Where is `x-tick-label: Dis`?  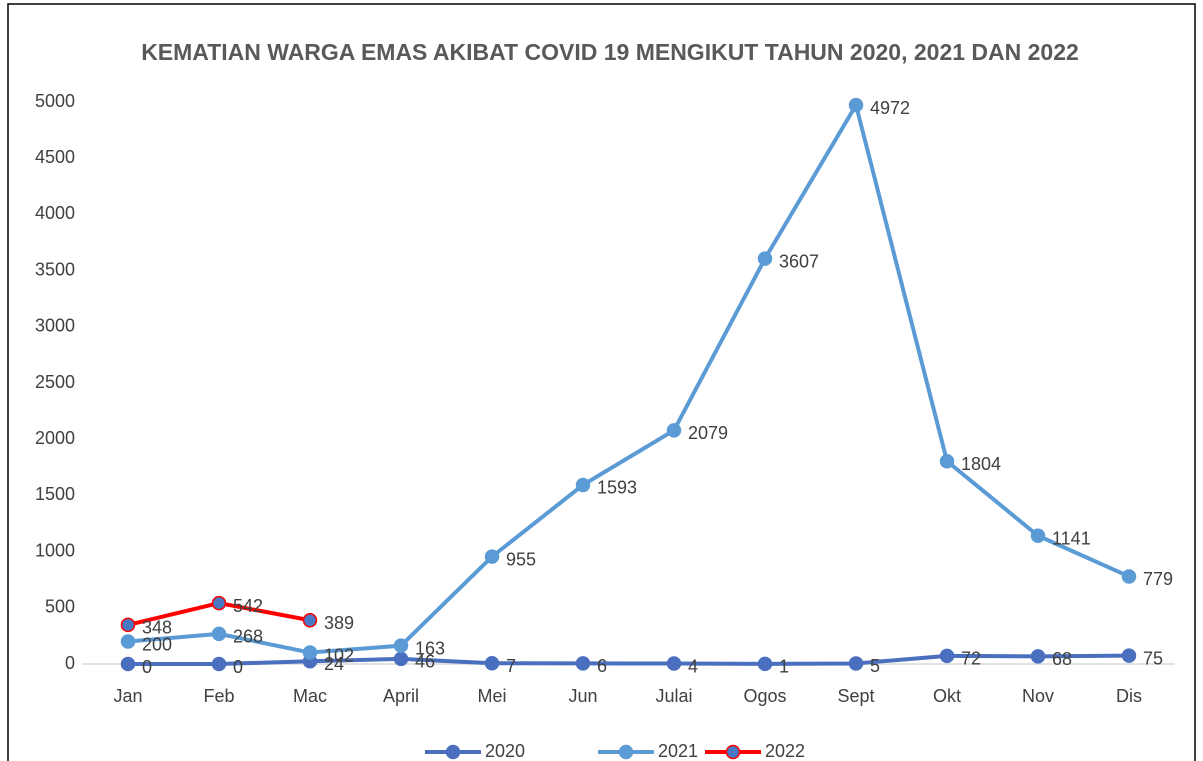 x-tick-label: Dis is located at coordinates (1129, 696).